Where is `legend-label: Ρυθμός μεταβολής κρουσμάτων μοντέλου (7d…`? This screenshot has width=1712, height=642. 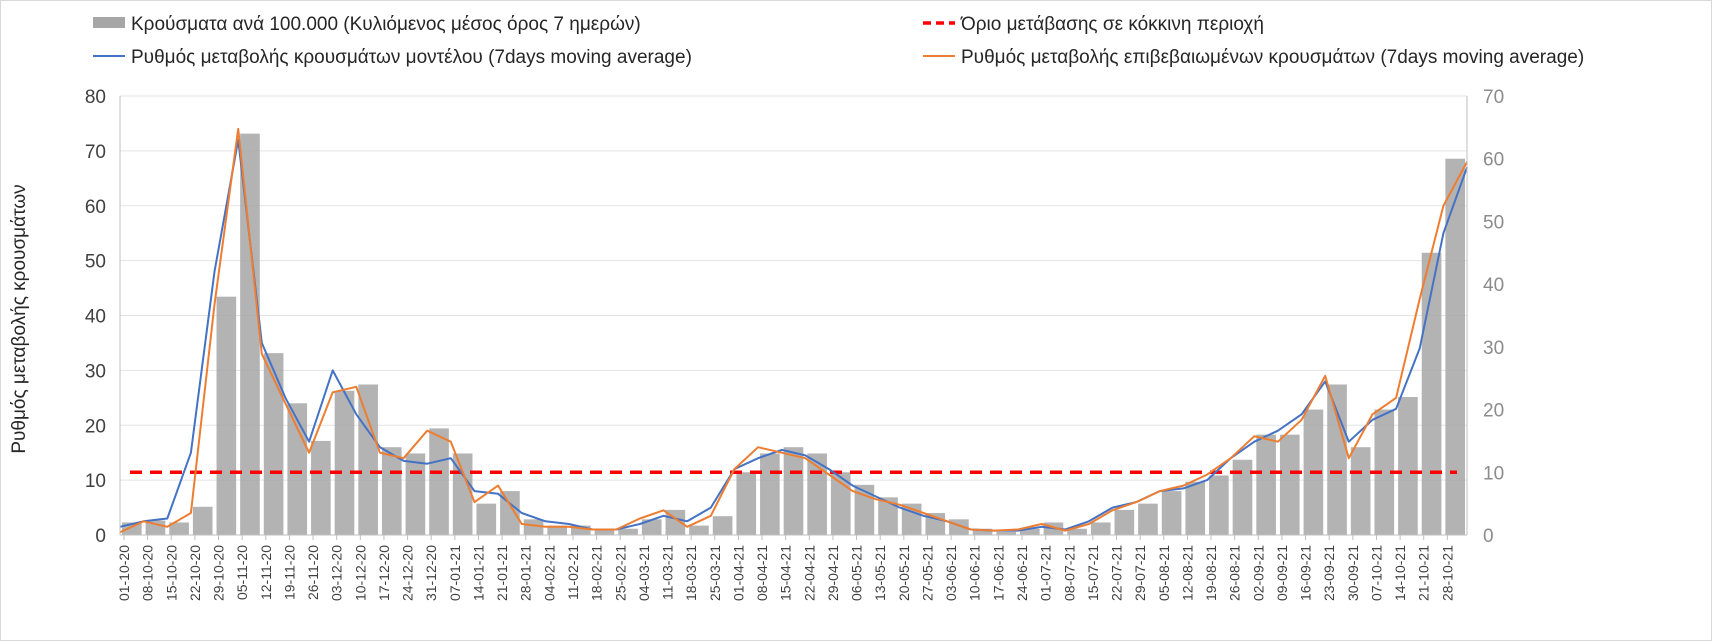
legend-label: Ρυθμός μεταβολής κρουσμάτων μοντέλου (7d… is located at coordinates (411, 57).